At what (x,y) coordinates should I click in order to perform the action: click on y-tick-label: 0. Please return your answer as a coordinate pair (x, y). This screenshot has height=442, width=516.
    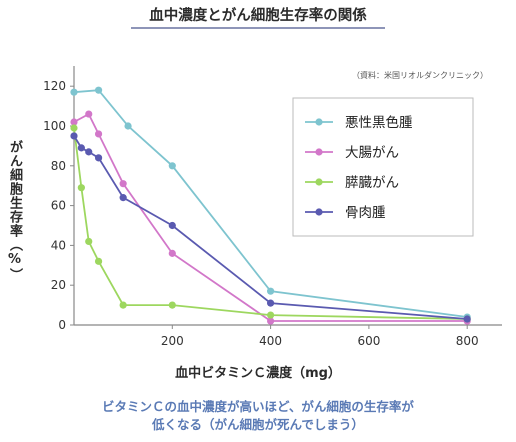
    Looking at the image, I should click on (62, 325).